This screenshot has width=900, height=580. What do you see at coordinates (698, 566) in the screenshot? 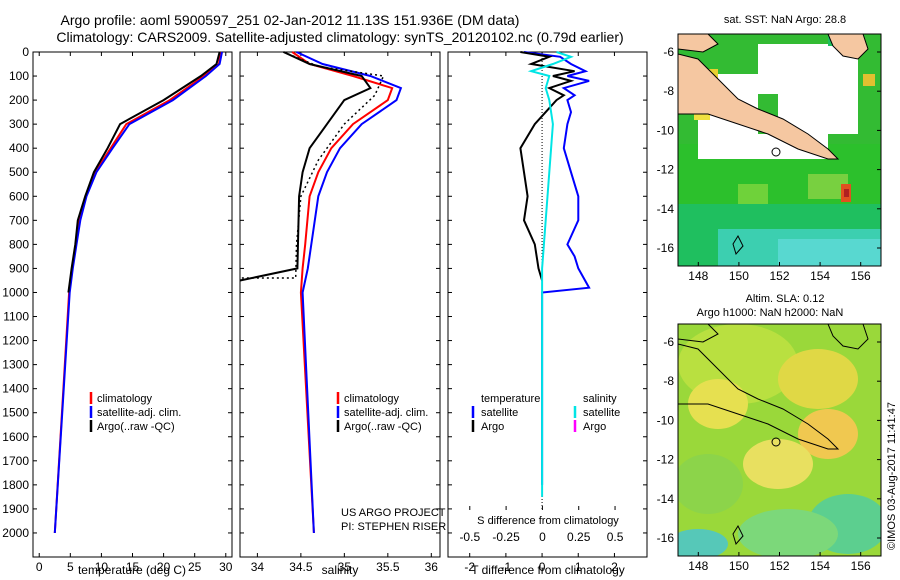
I see `map-lon-tick-label: 148` at bounding box center [698, 566].